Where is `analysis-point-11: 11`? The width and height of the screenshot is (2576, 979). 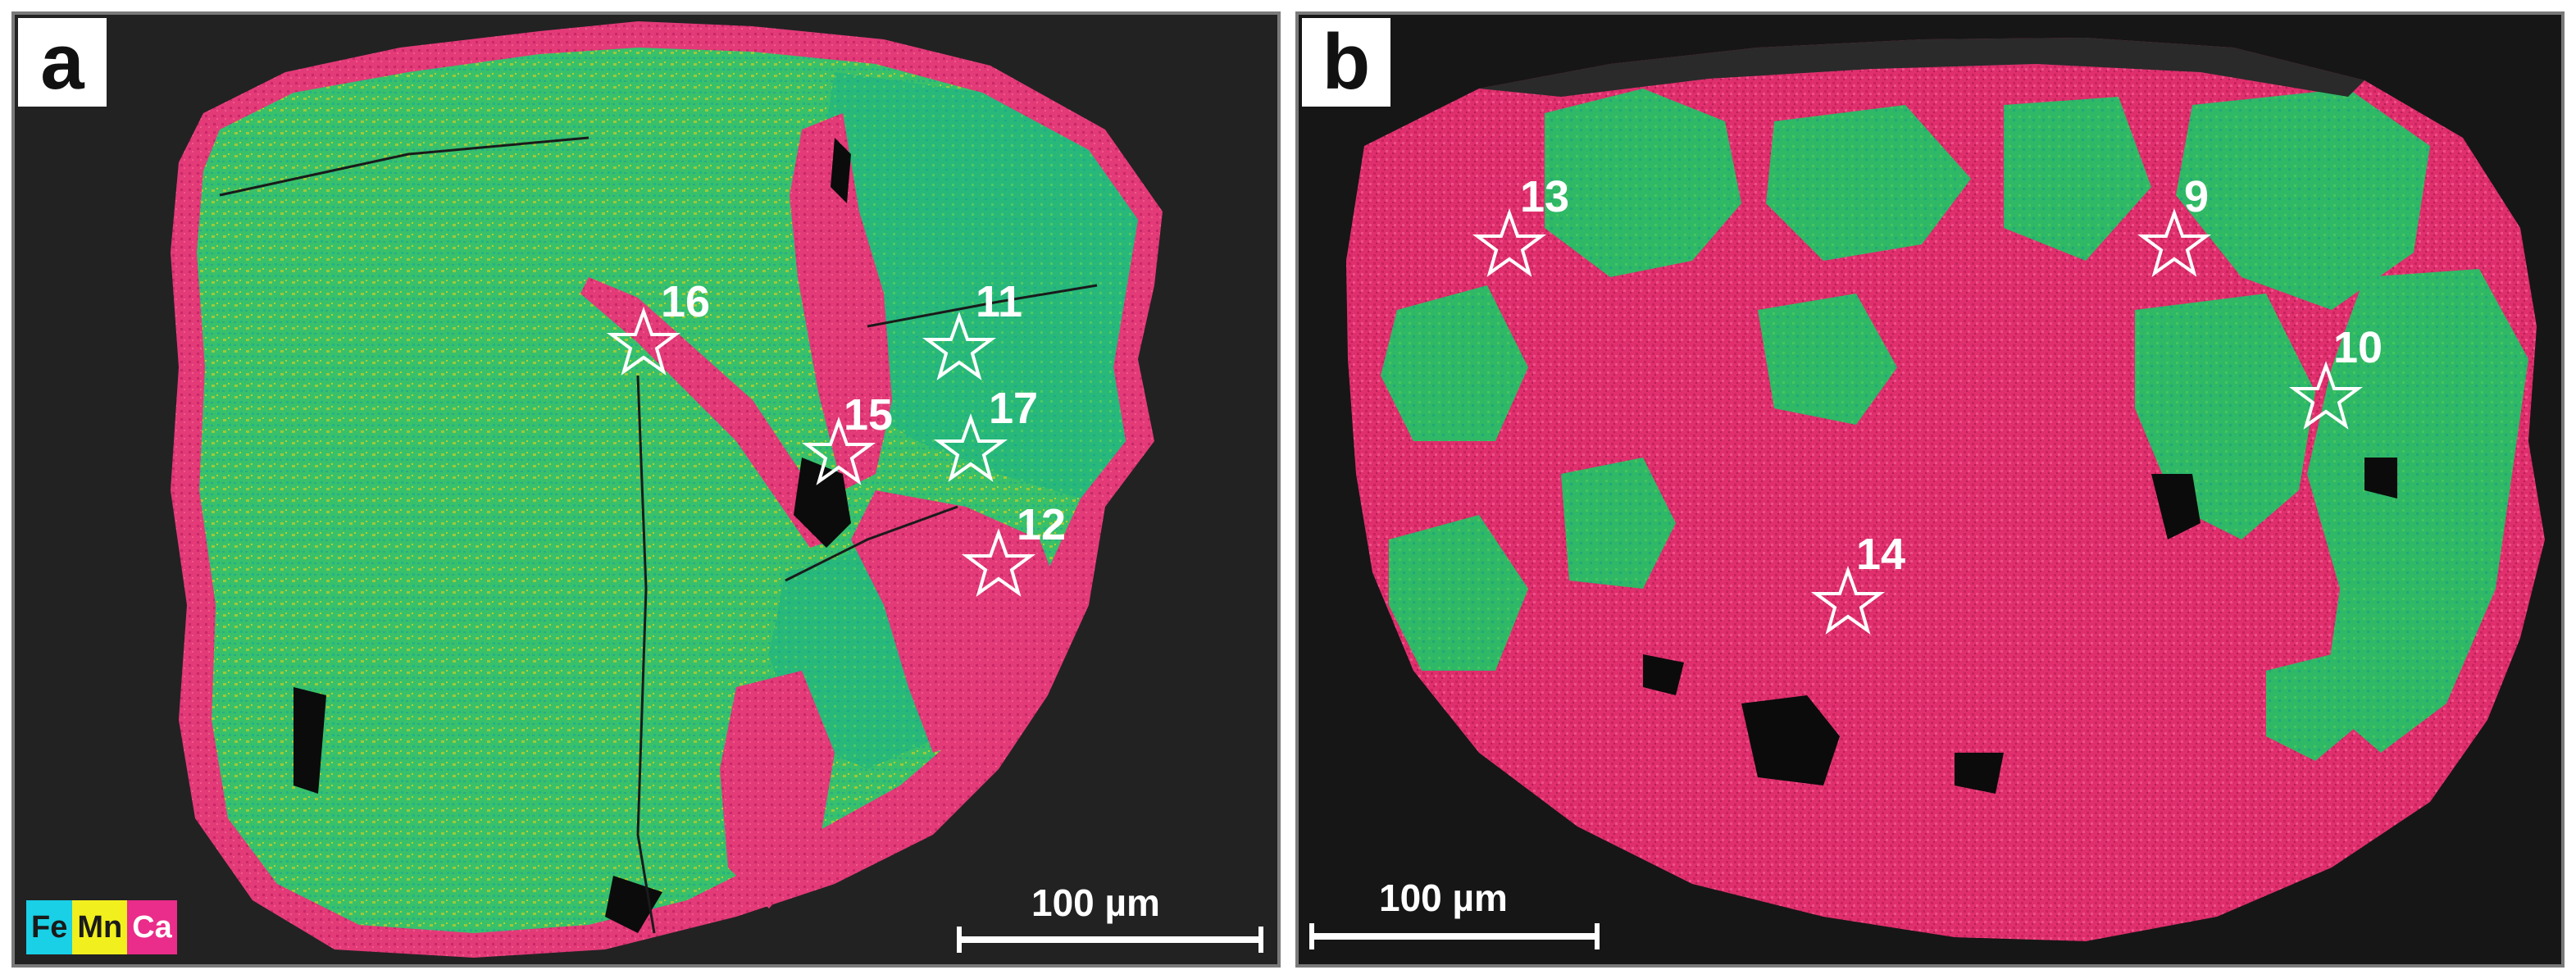
analysis-point-11: 11 is located at coordinates (972, 329).